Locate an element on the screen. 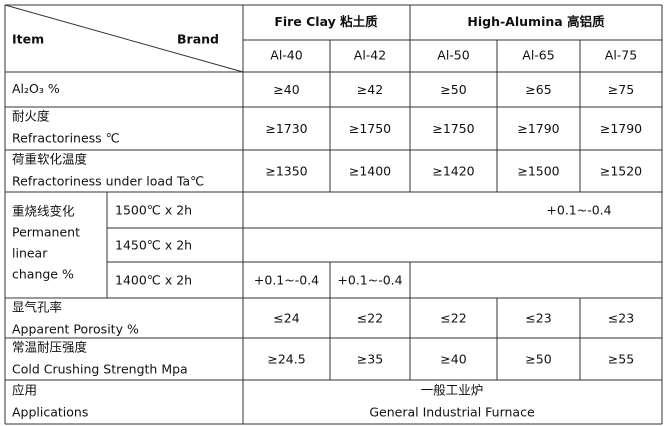  condition: 1450℃ x 2h is located at coordinates (153, 245).